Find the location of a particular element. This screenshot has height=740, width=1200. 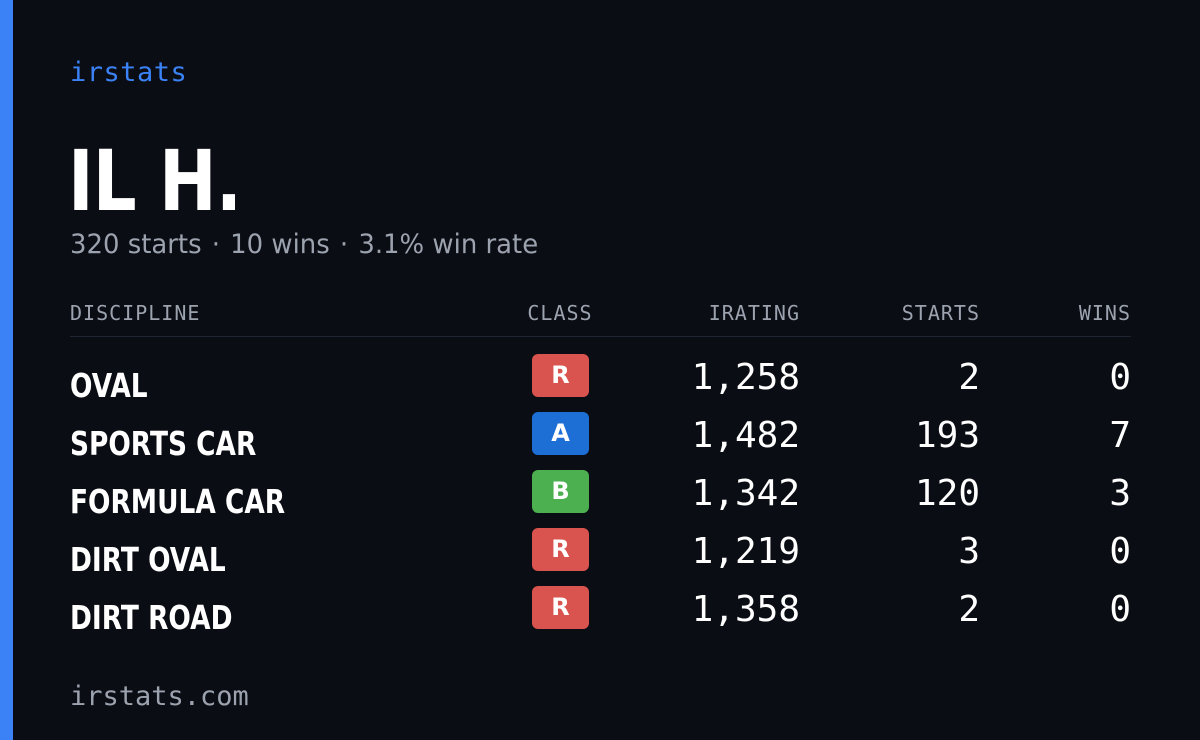

table-row: FORMULA CAR B 1,342 120 3 is located at coordinates (600, 499).